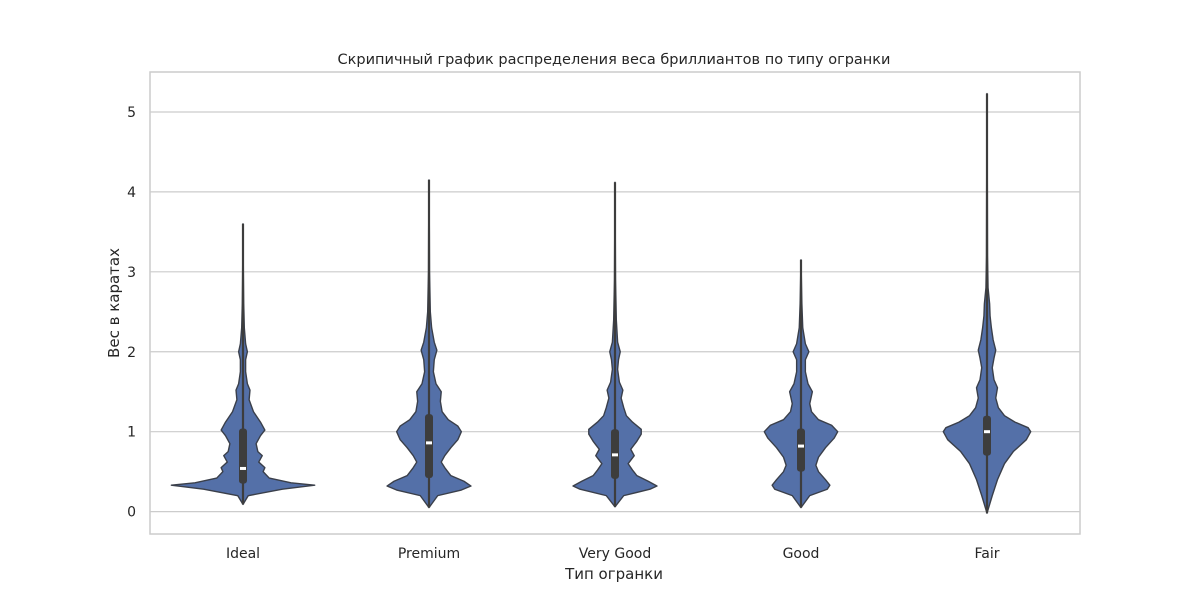 The width and height of the screenshot is (1200, 604). I want to click on y-tick-label: 5, so click(131, 113).